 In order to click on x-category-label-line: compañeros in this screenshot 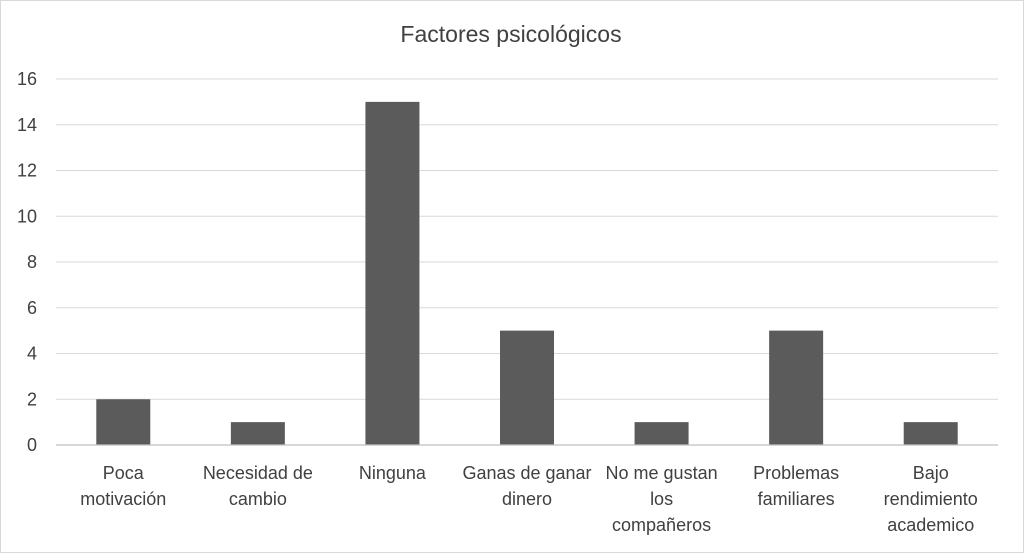, I will do `click(661, 525)`.